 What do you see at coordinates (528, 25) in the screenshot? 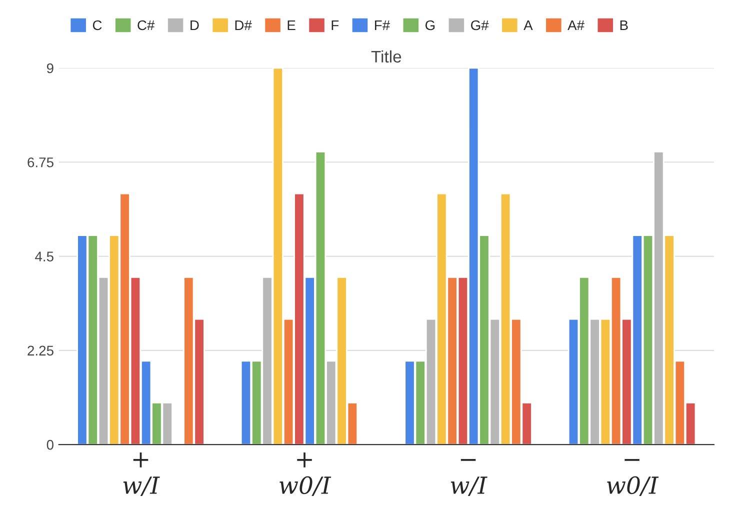
I see `legend-label: A` at bounding box center [528, 25].